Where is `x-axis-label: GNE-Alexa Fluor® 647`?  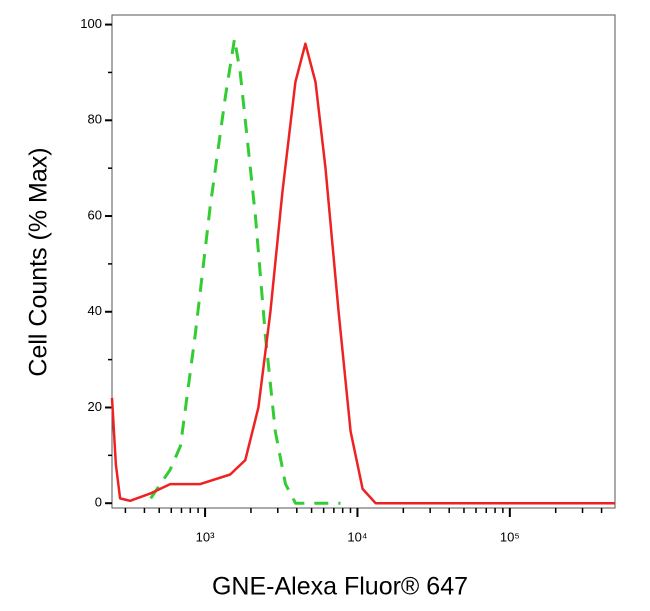 x-axis-label: GNE-Alexa Fluor® 647 is located at coordinates (340, 587).